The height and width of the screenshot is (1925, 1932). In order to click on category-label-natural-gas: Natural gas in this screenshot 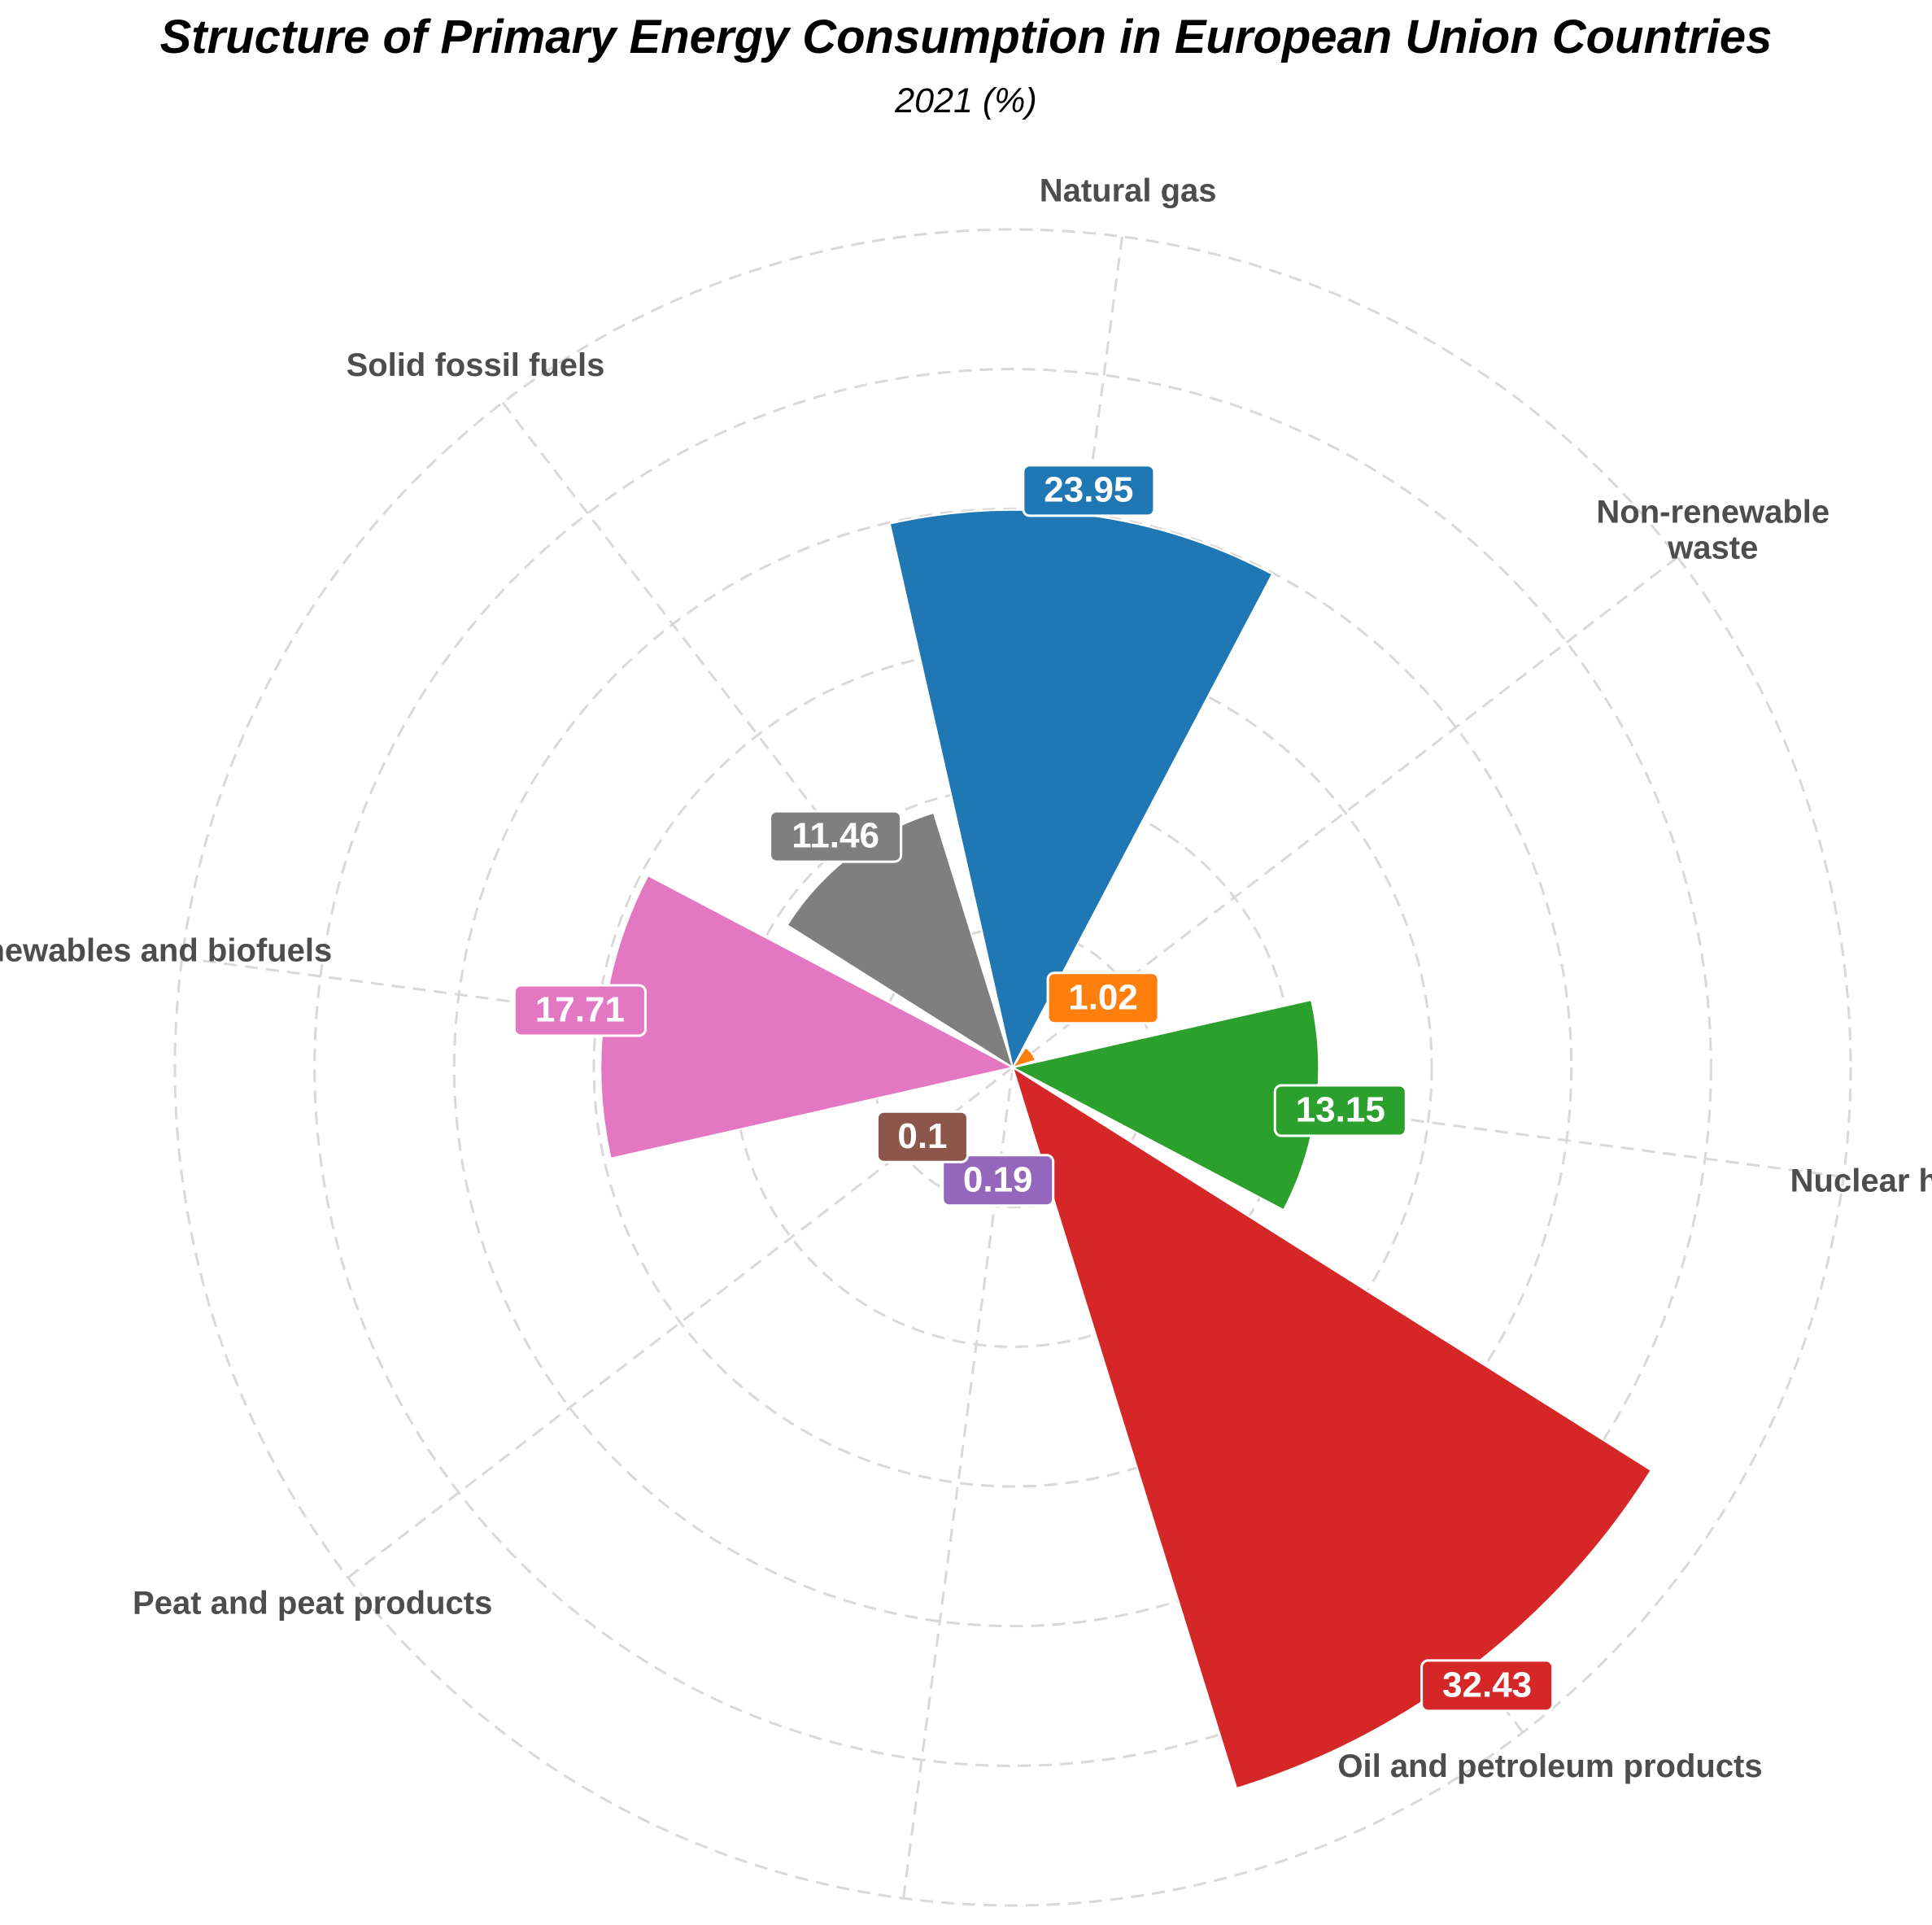, I will do `click(1128, 190)`.